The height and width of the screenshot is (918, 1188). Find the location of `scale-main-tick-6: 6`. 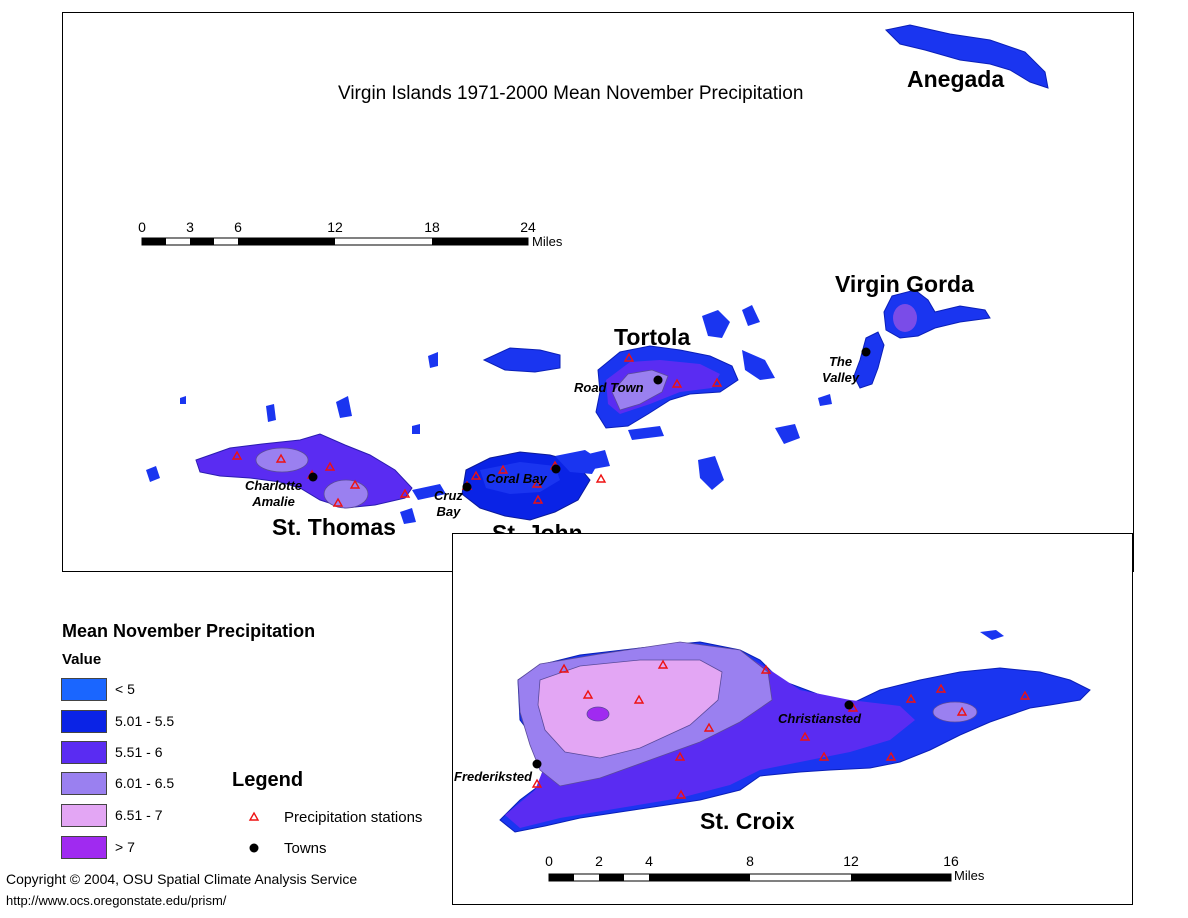

scale-main-tick-6: 6 is located at coordinates (238, 227).